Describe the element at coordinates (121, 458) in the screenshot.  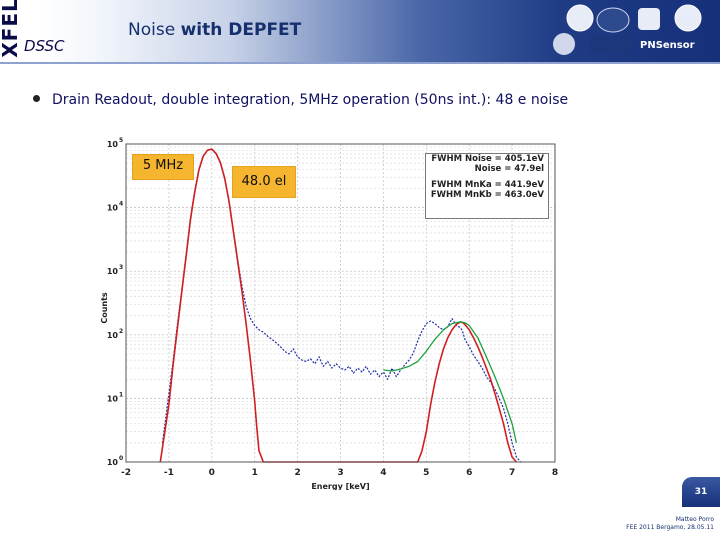
I see `y-tick-exponent: 0` at that location.